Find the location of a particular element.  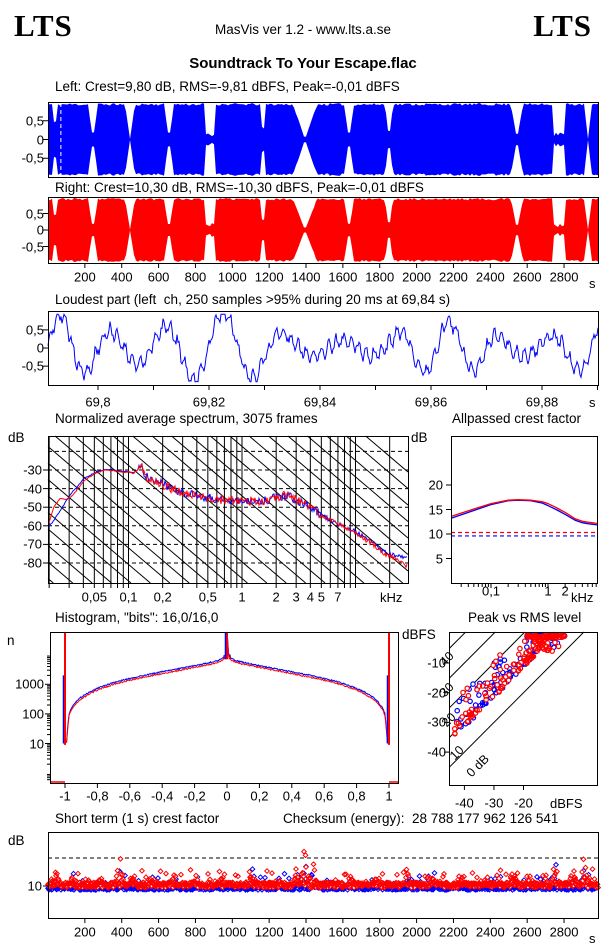

spectrum-xtick: 0,05 is located at coordinates (94, 597).